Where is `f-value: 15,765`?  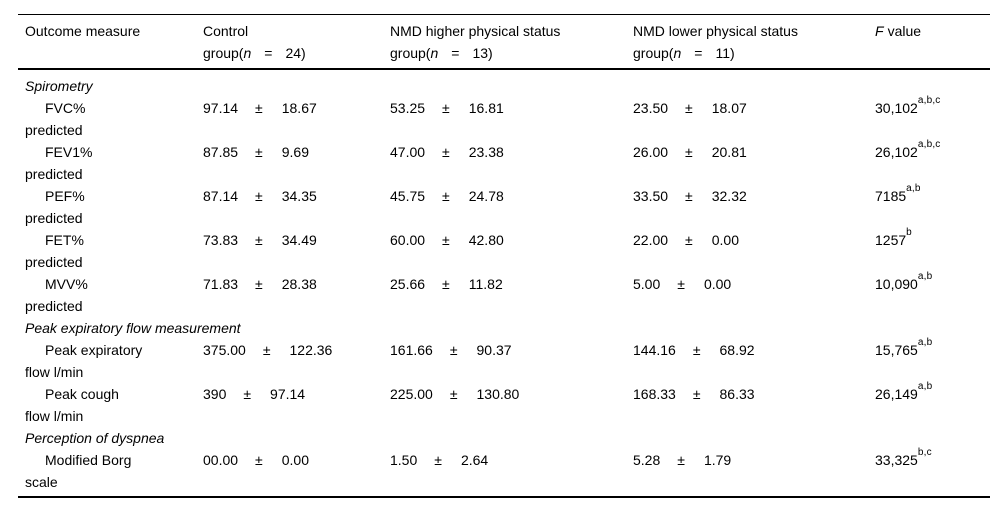 f-value: 15,765 is located at coordinates (896, 350).